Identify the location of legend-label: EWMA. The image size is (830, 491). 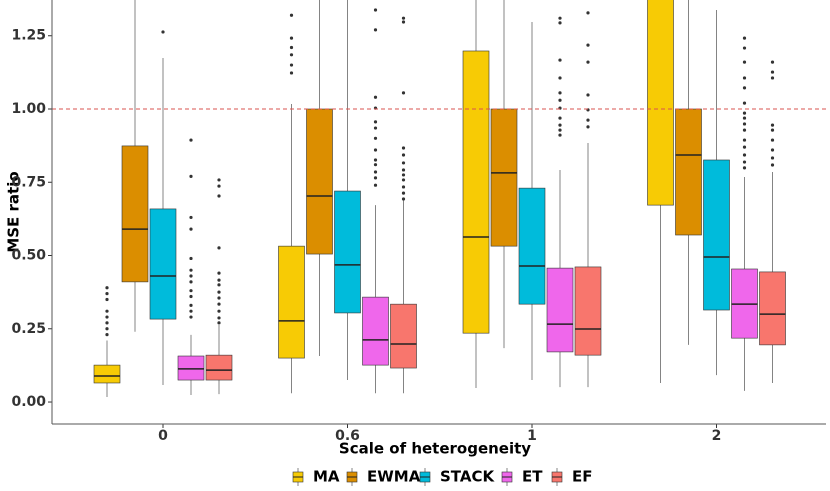
(394, 477).